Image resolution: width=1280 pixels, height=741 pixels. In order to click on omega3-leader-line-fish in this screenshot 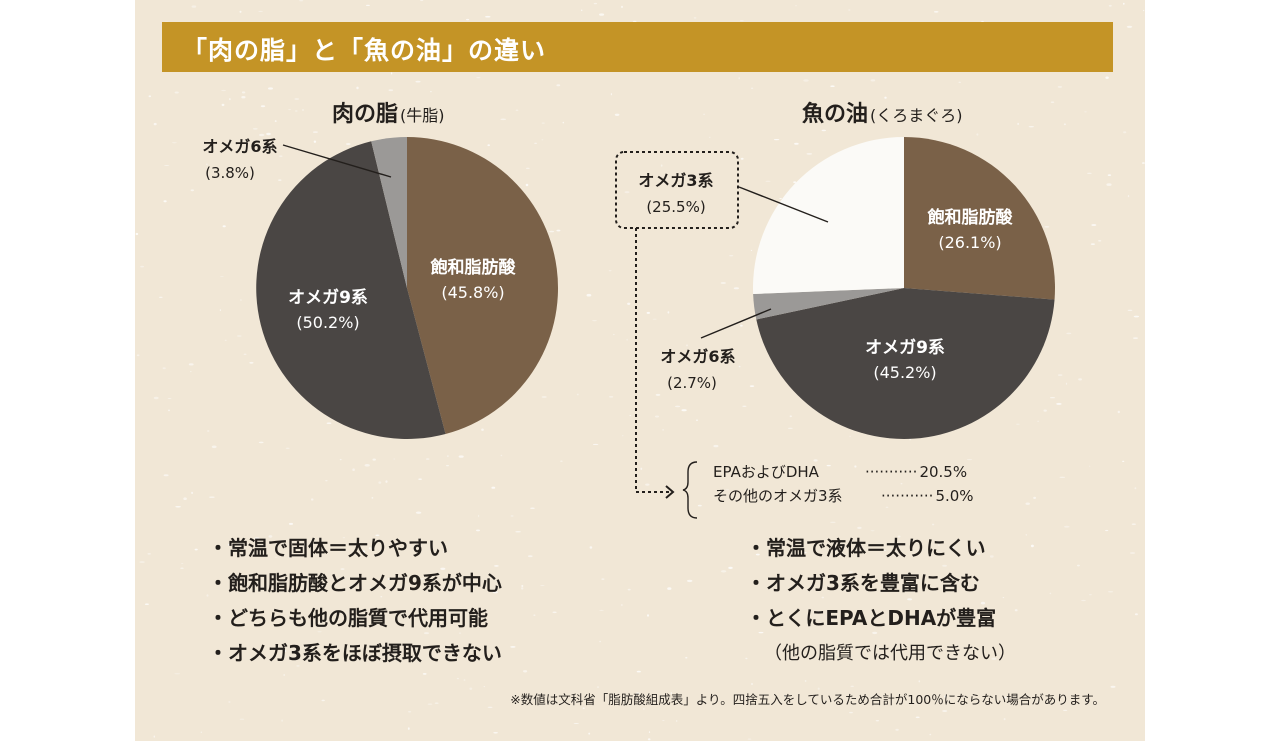, I will do `click(783, 204)`.